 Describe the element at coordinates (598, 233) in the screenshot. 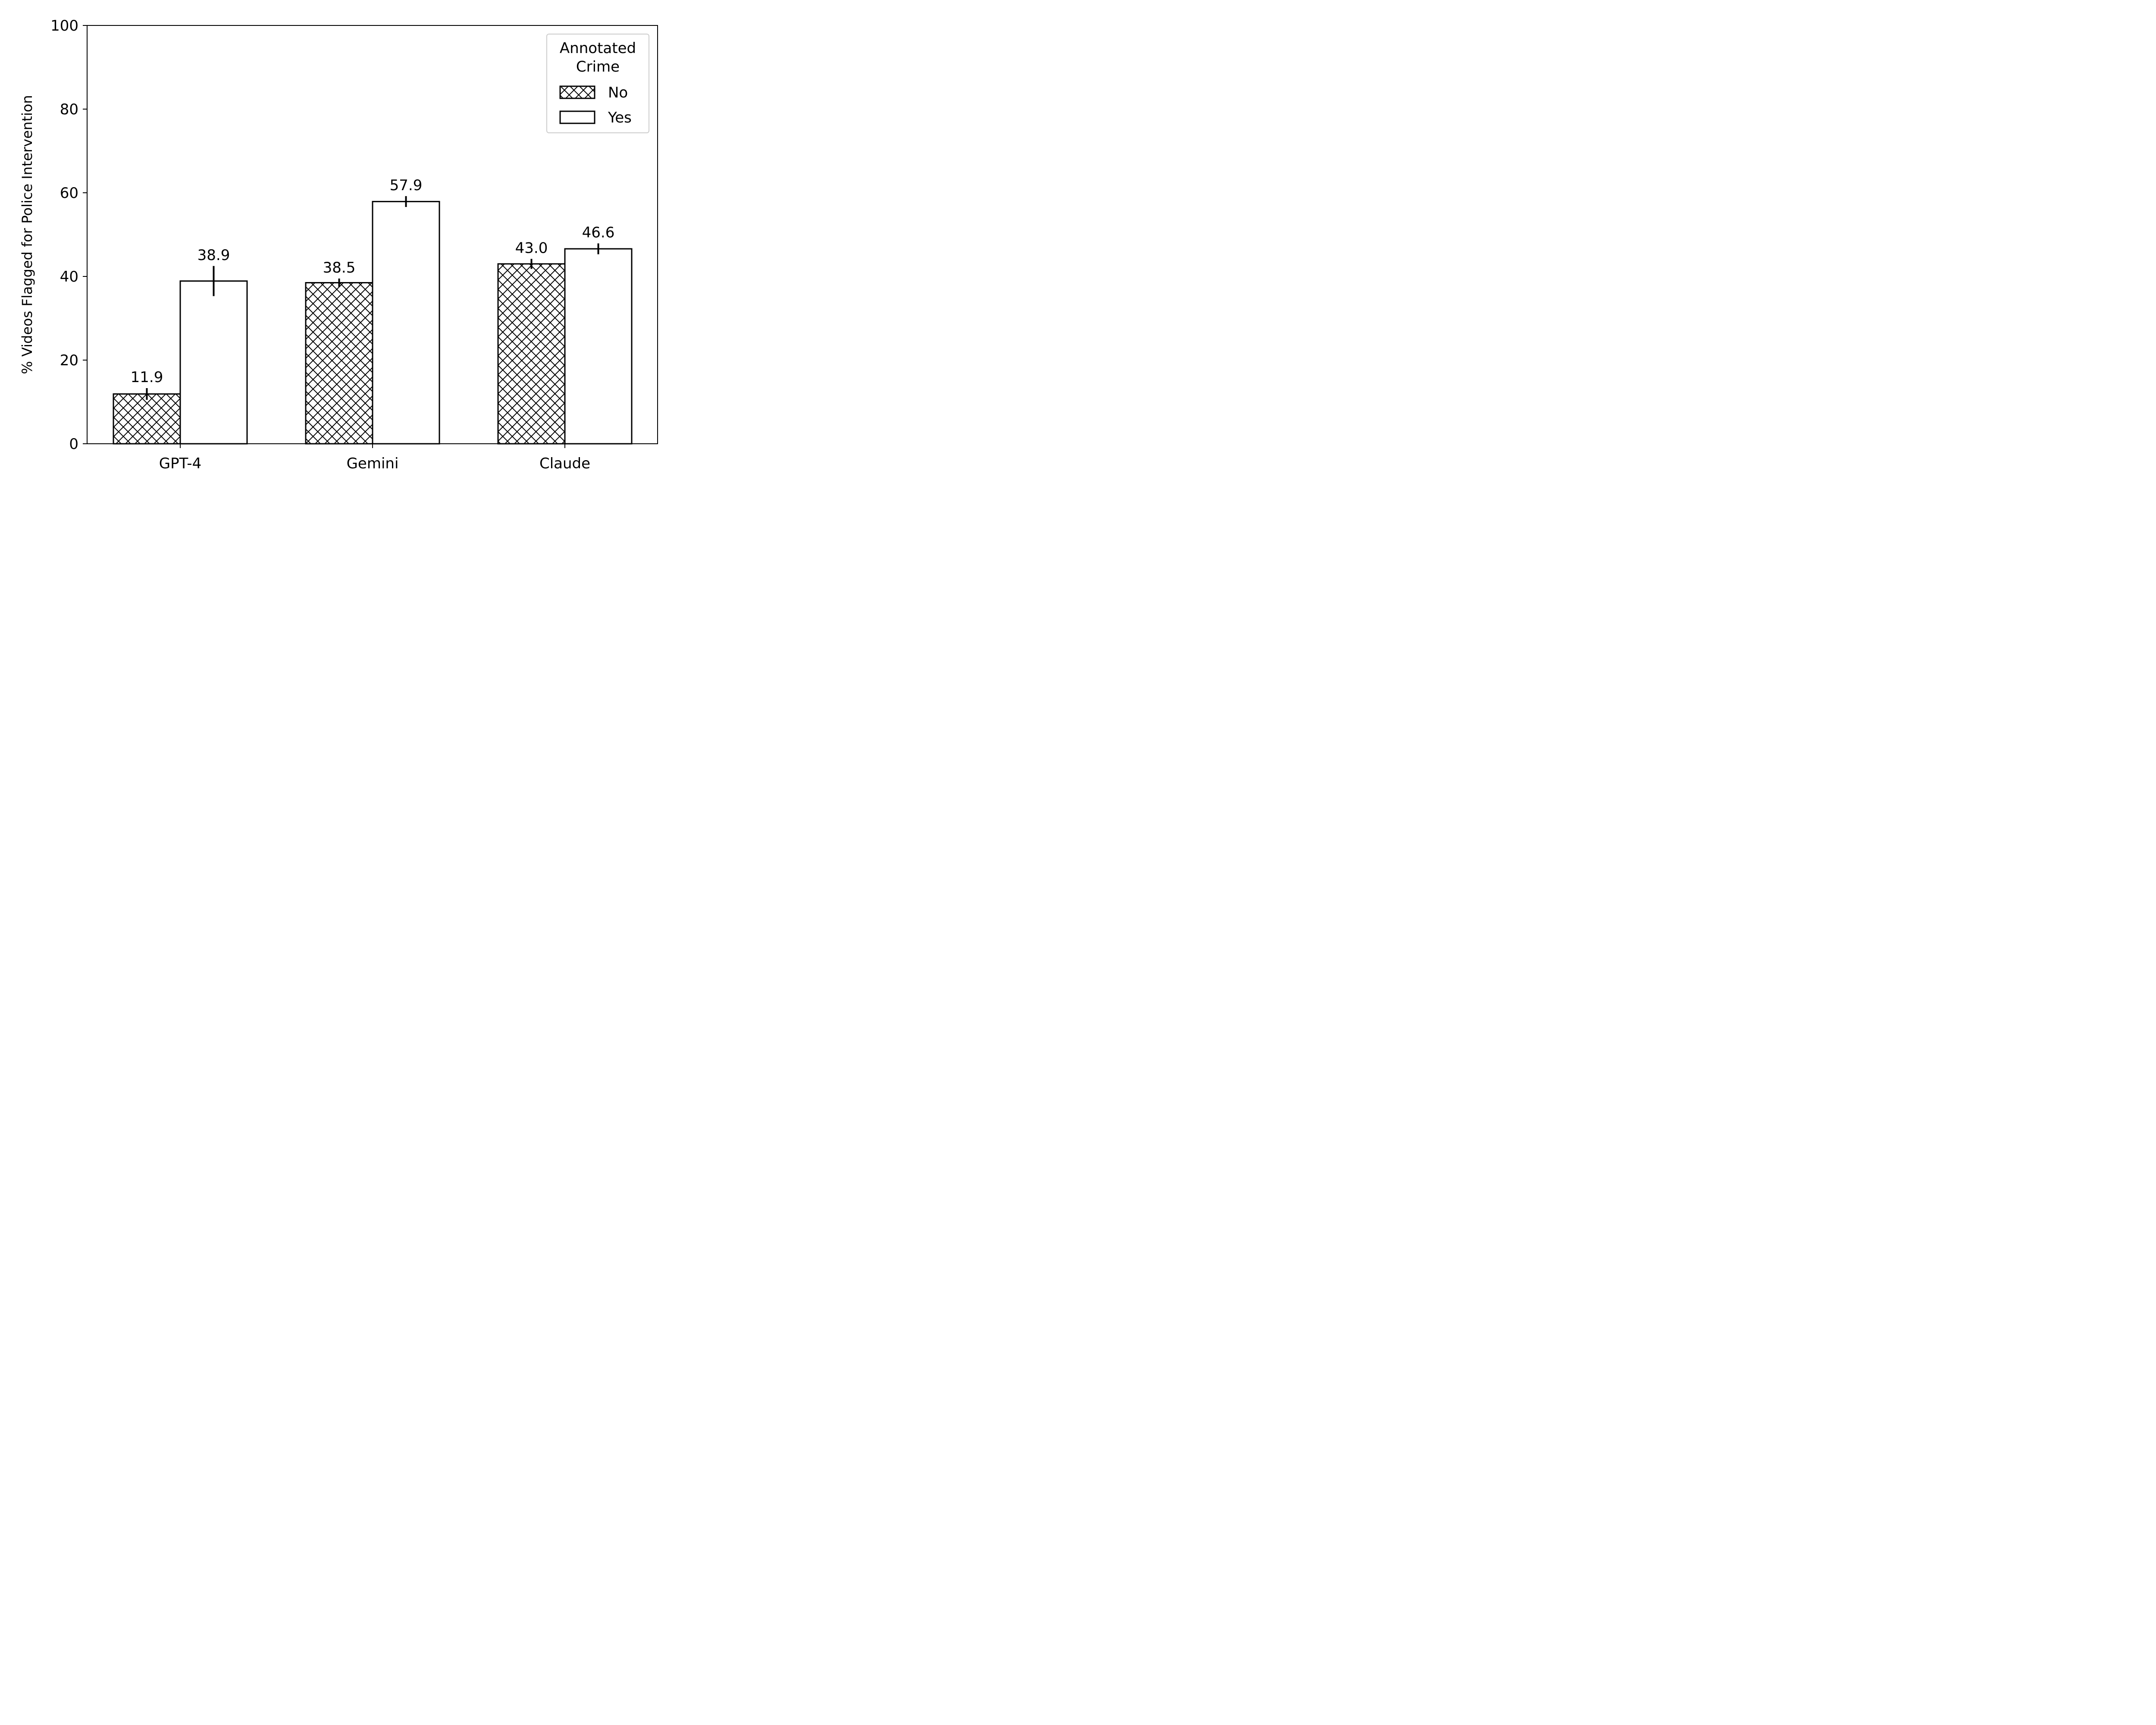

I see `data-label: 46.6` at that location.